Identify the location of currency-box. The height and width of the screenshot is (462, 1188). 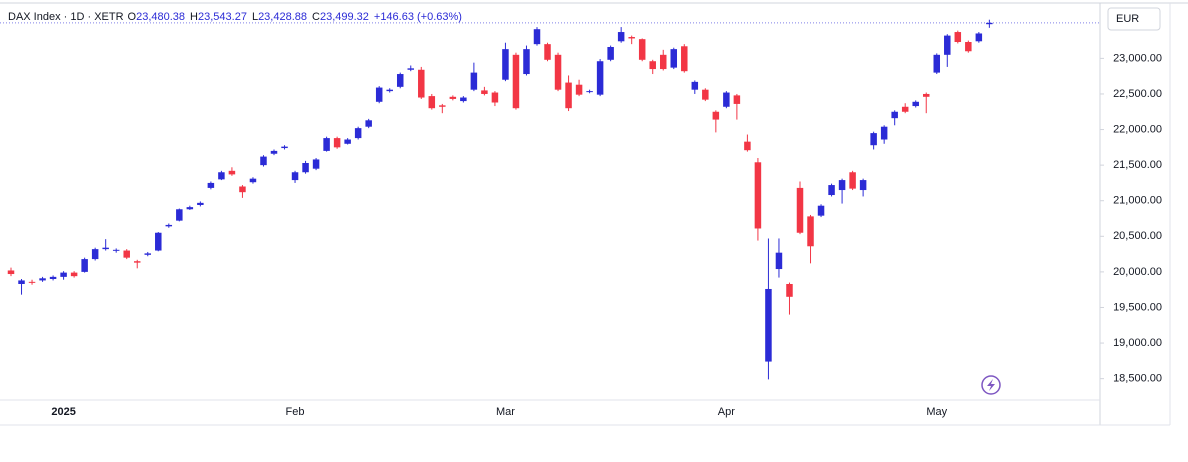
(1134, 19).